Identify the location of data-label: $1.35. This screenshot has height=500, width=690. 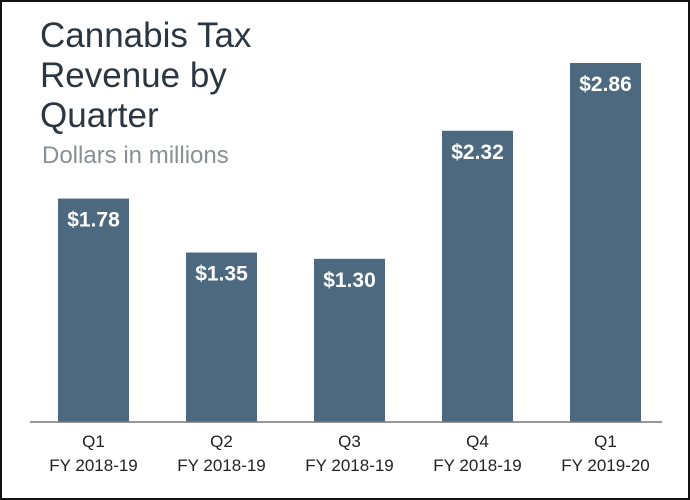
(221, 274).